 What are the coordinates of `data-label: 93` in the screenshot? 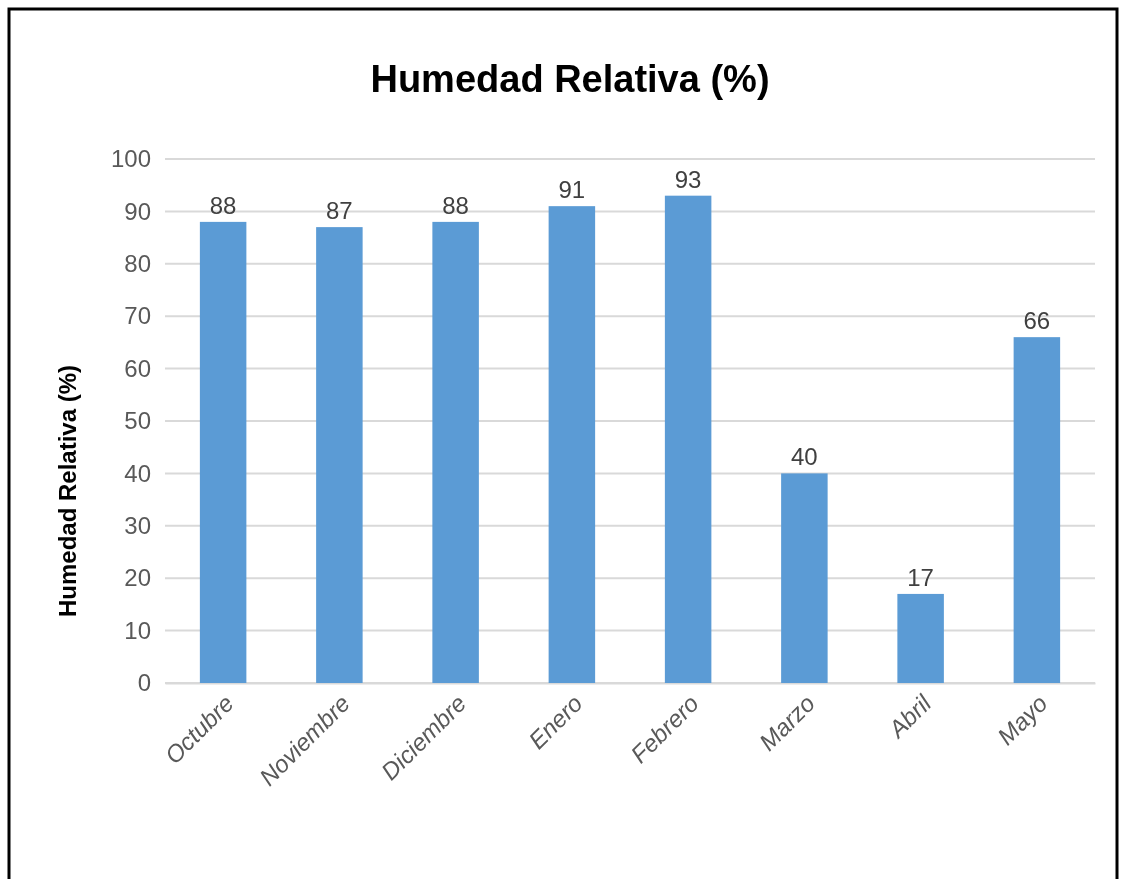 It's located at (688, 179).